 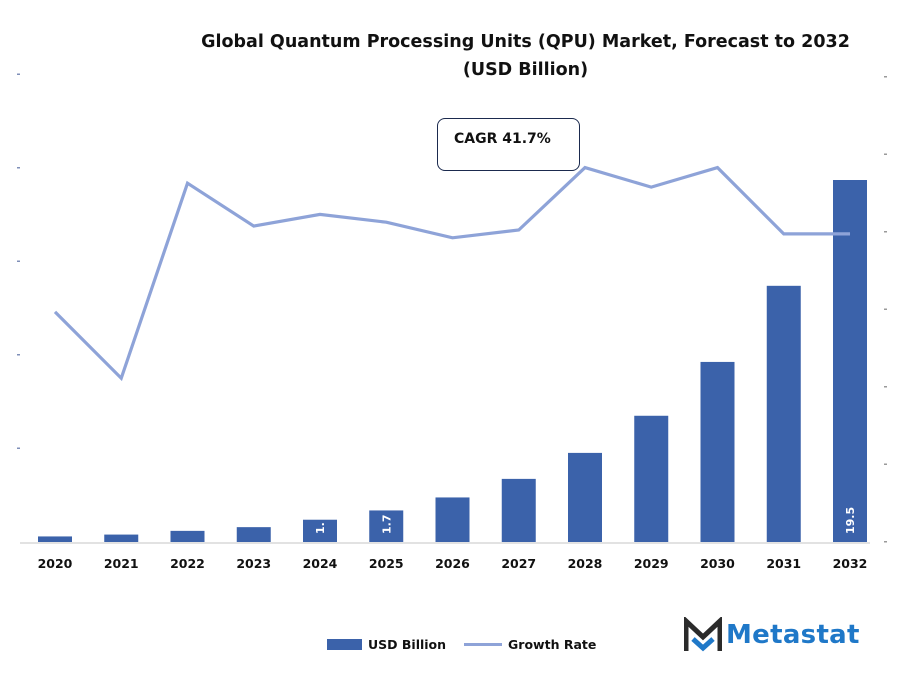 I want to click on x-tick-label: 2027, so click(x=518, y=563).